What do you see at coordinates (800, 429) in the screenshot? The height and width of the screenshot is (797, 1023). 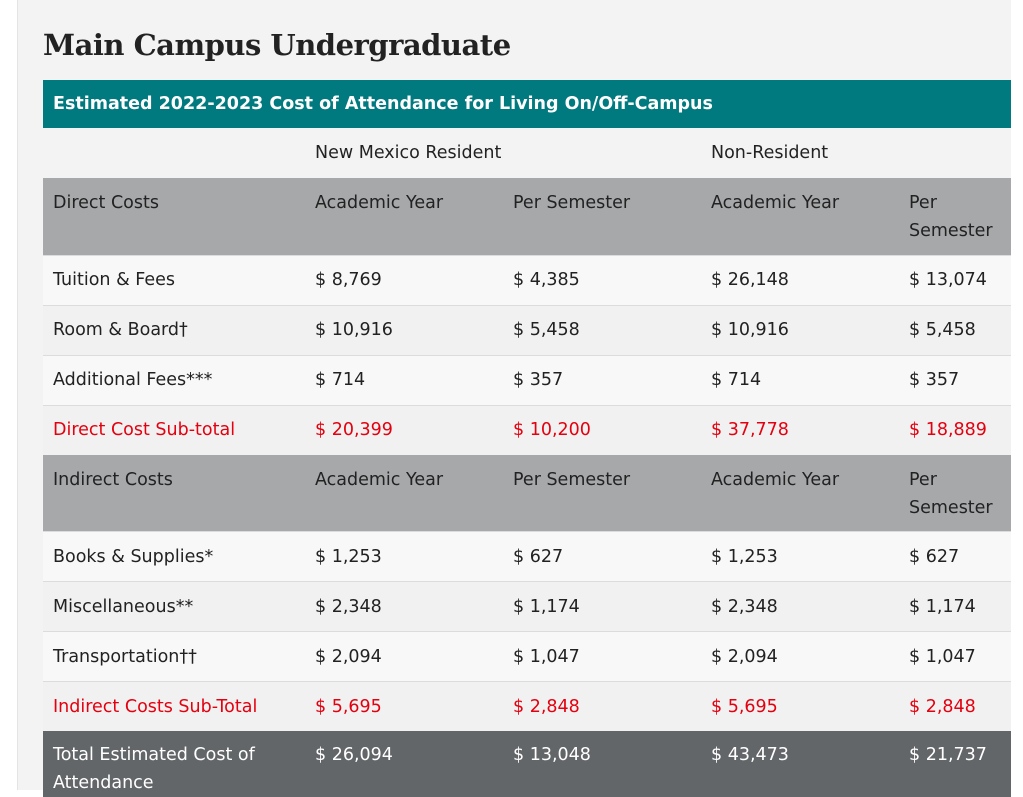 I see `cell-value: $ 37,778` at bounding box center [800, 429].